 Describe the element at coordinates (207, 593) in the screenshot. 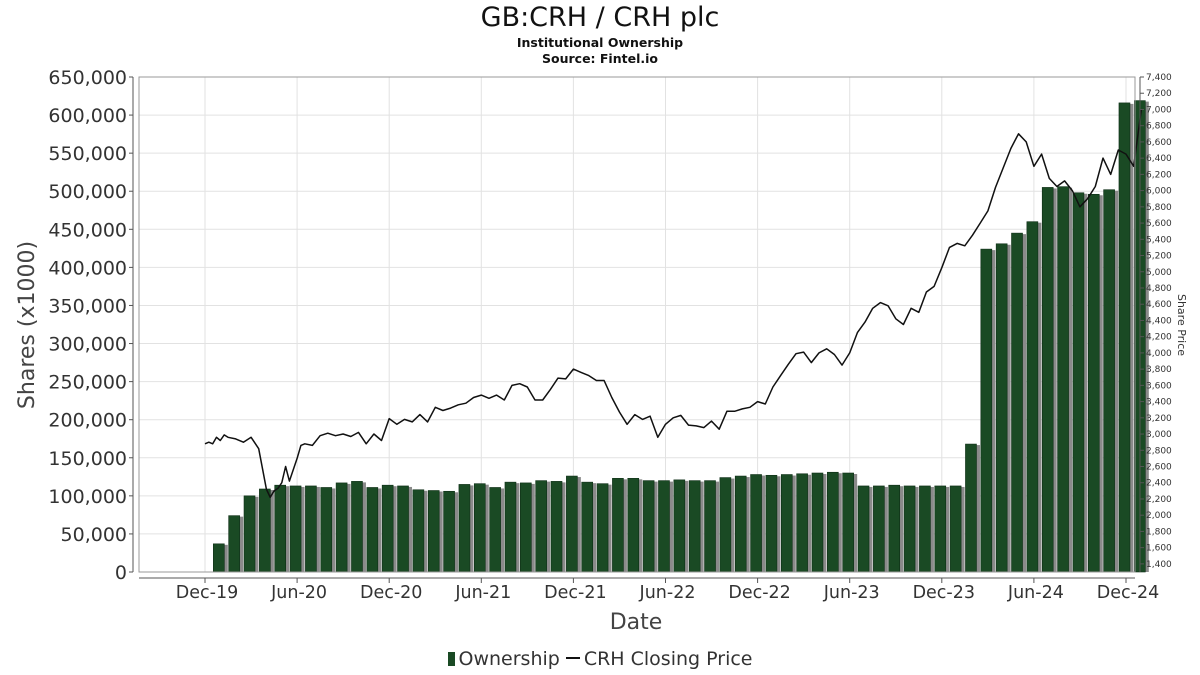

I see `x-tick-label: Dec-19` at that location.